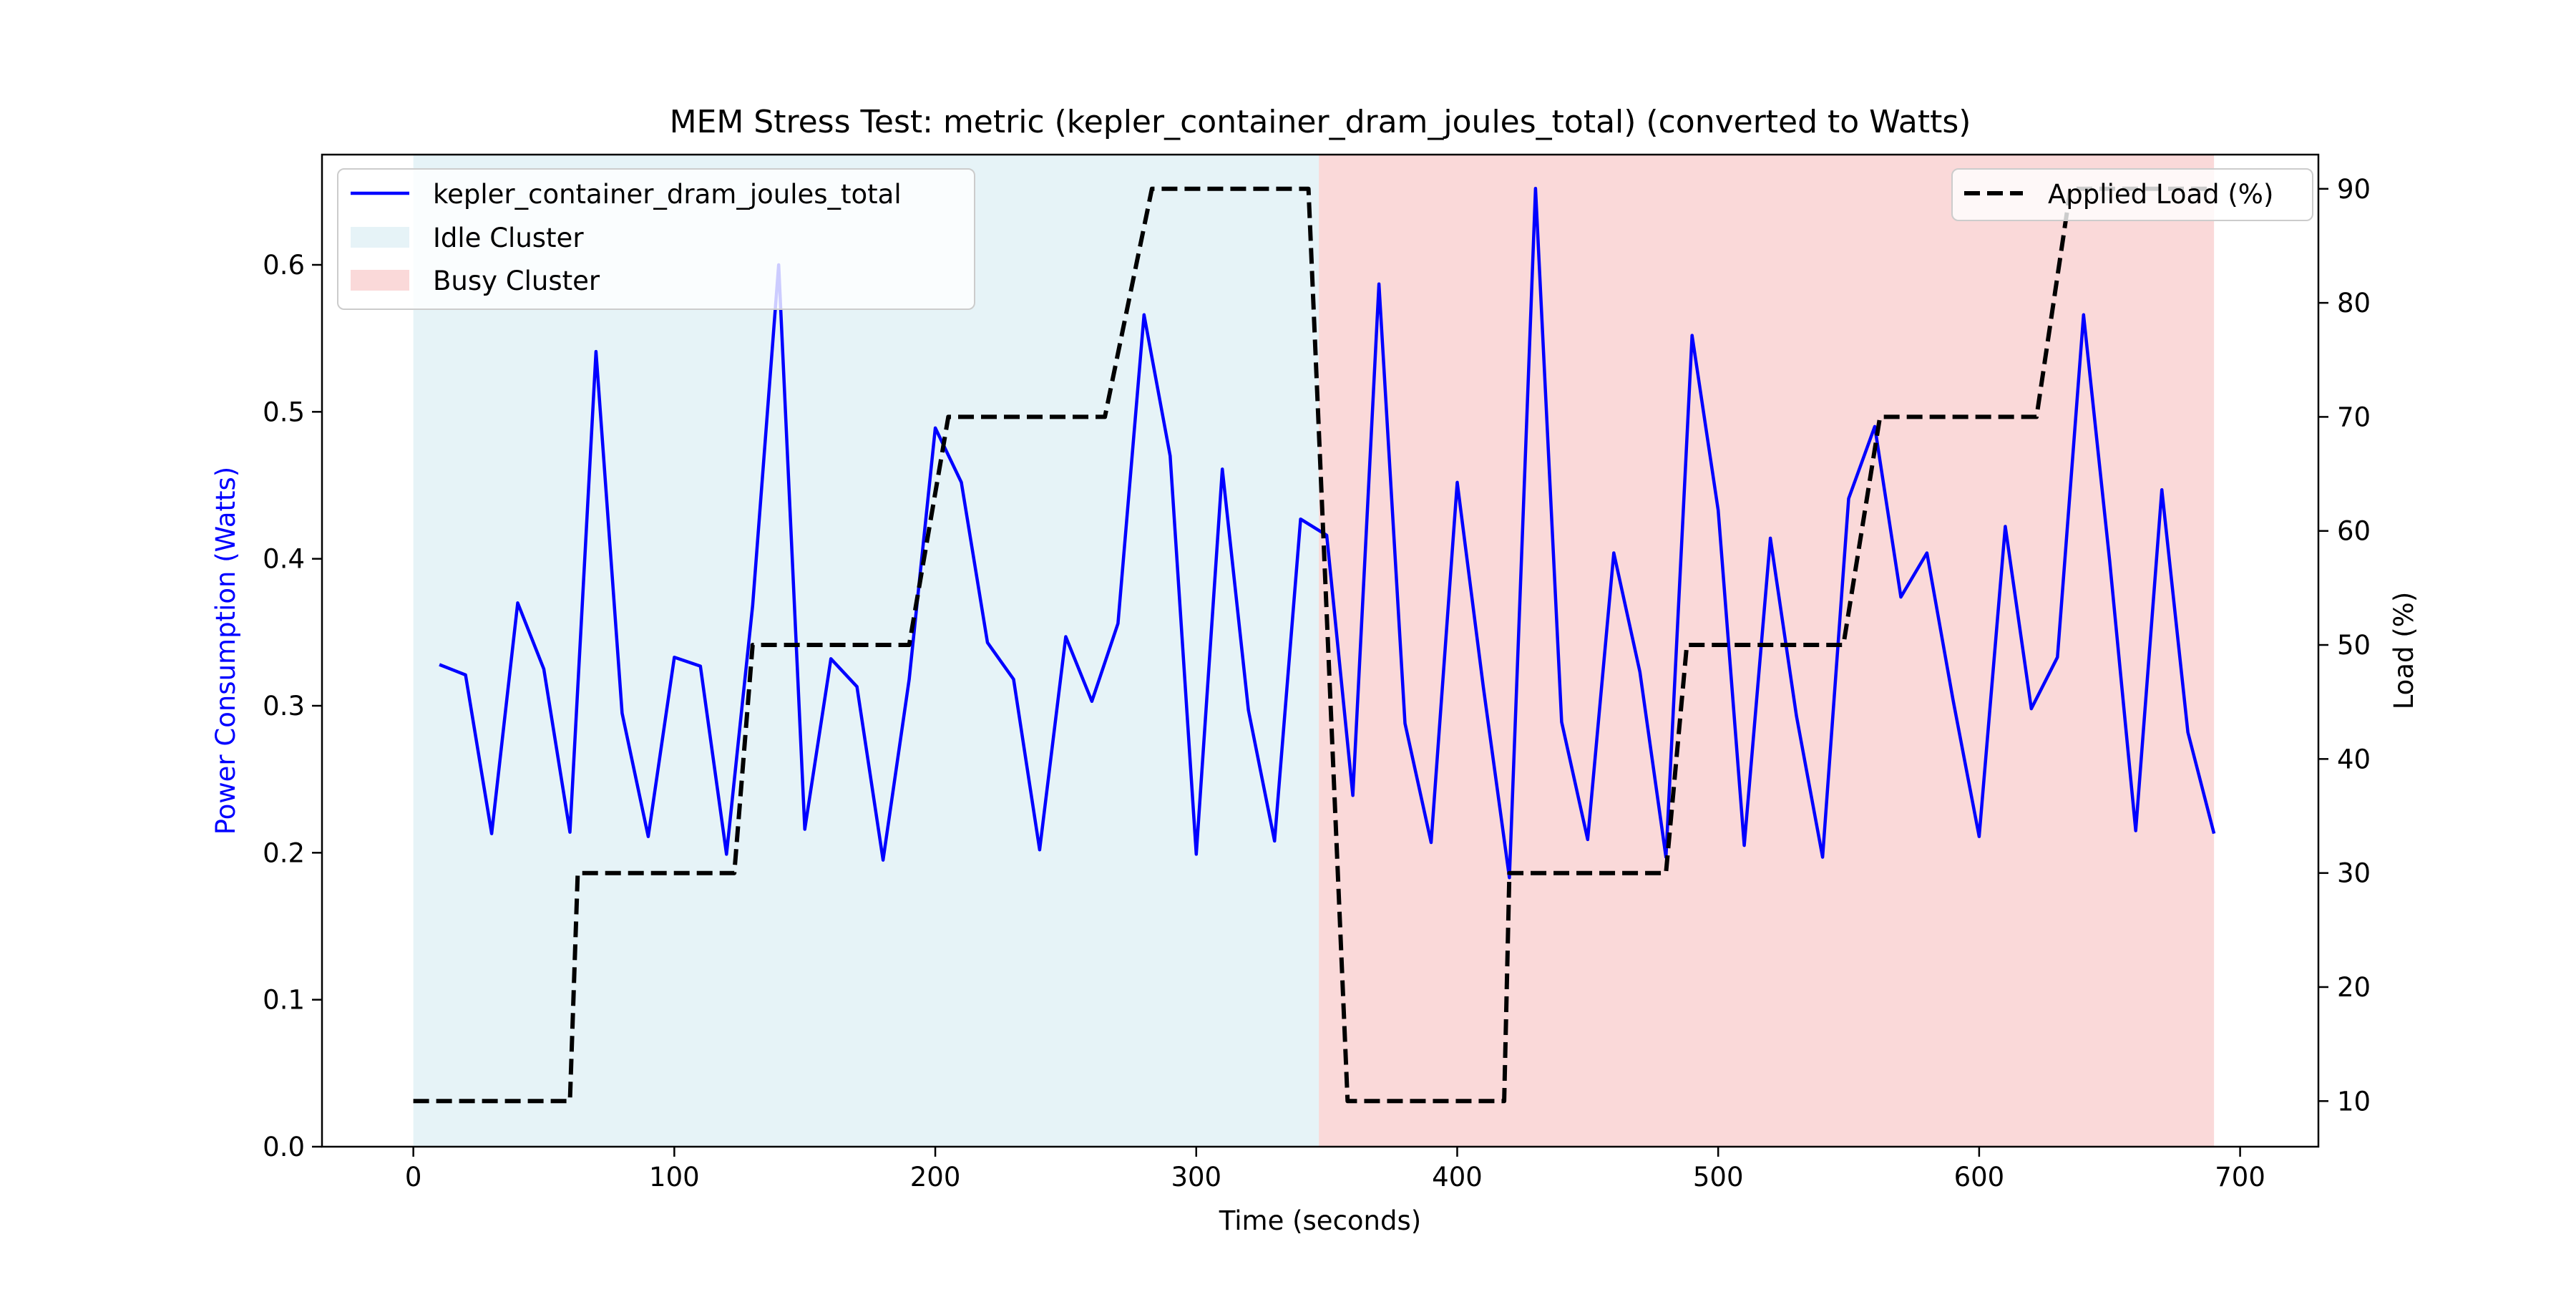  What do you see at coordinates (667, 194) in the screenshot?
I see `legend-label-power: kepler_container_dram_joules_total` at bounding box center [667, 194].